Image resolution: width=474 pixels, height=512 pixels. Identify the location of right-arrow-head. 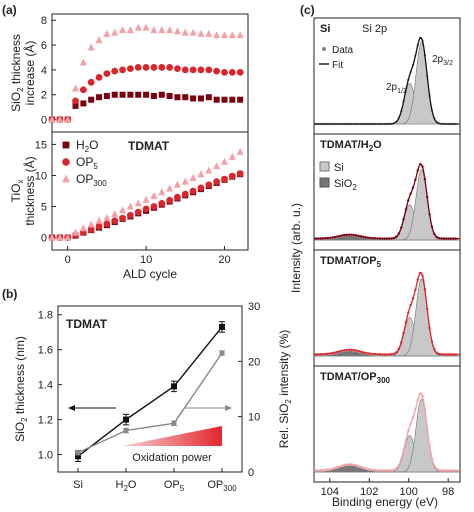
(228, 408).